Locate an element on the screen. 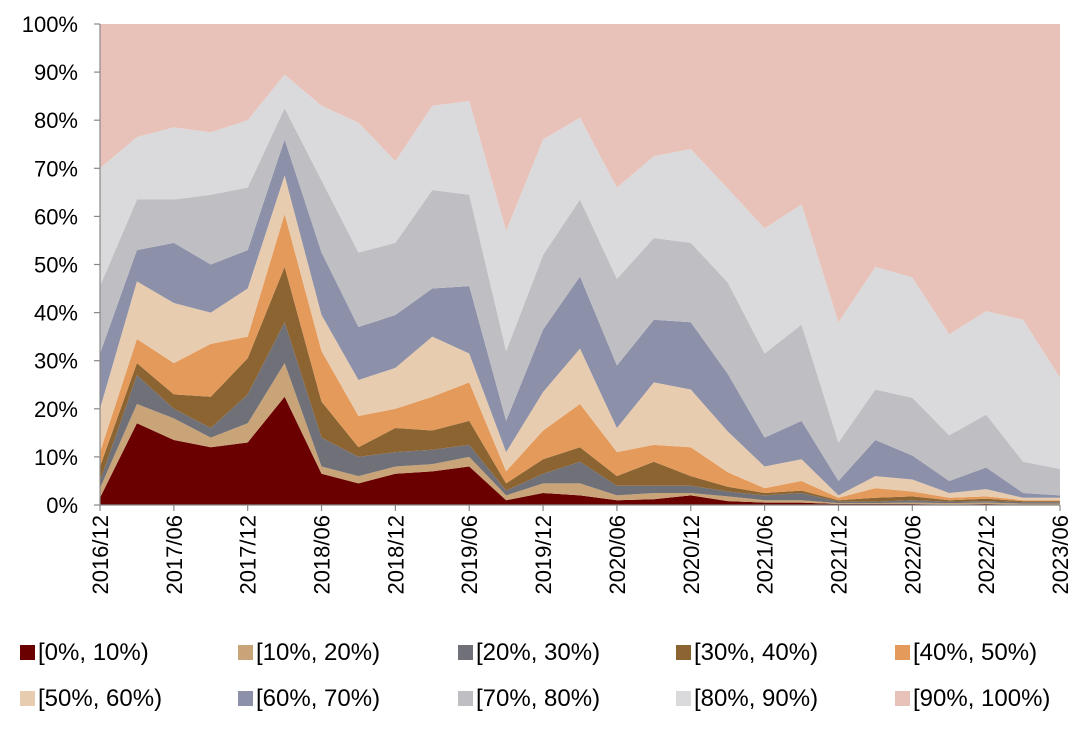  y-tick-label: 20% is located at coordinates (56, 409).